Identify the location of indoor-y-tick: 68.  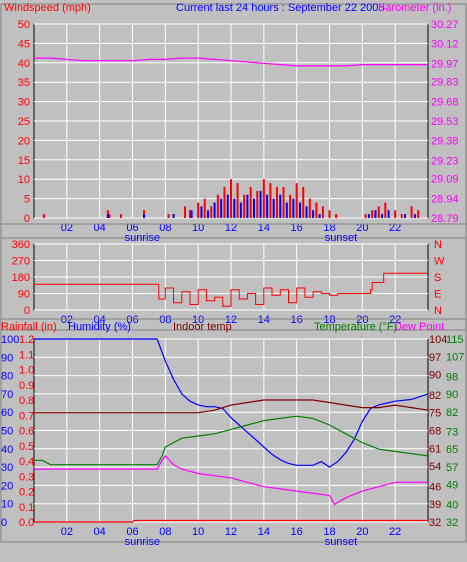
(435, 432).